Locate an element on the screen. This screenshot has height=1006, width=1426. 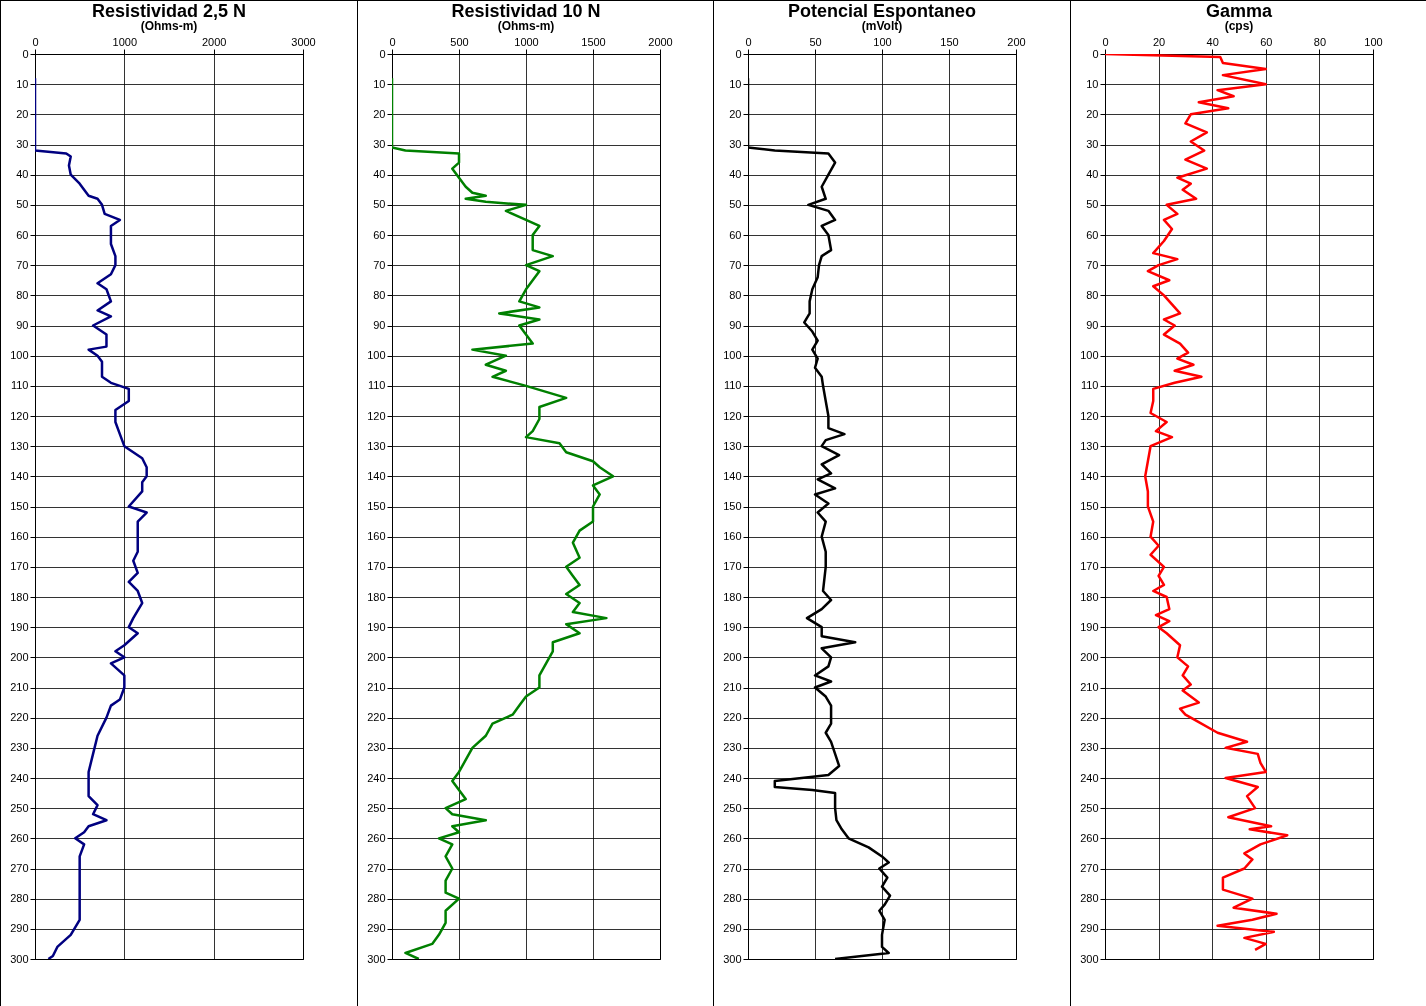
x-tick-label: 80 is located at coordinates (1319, 41).